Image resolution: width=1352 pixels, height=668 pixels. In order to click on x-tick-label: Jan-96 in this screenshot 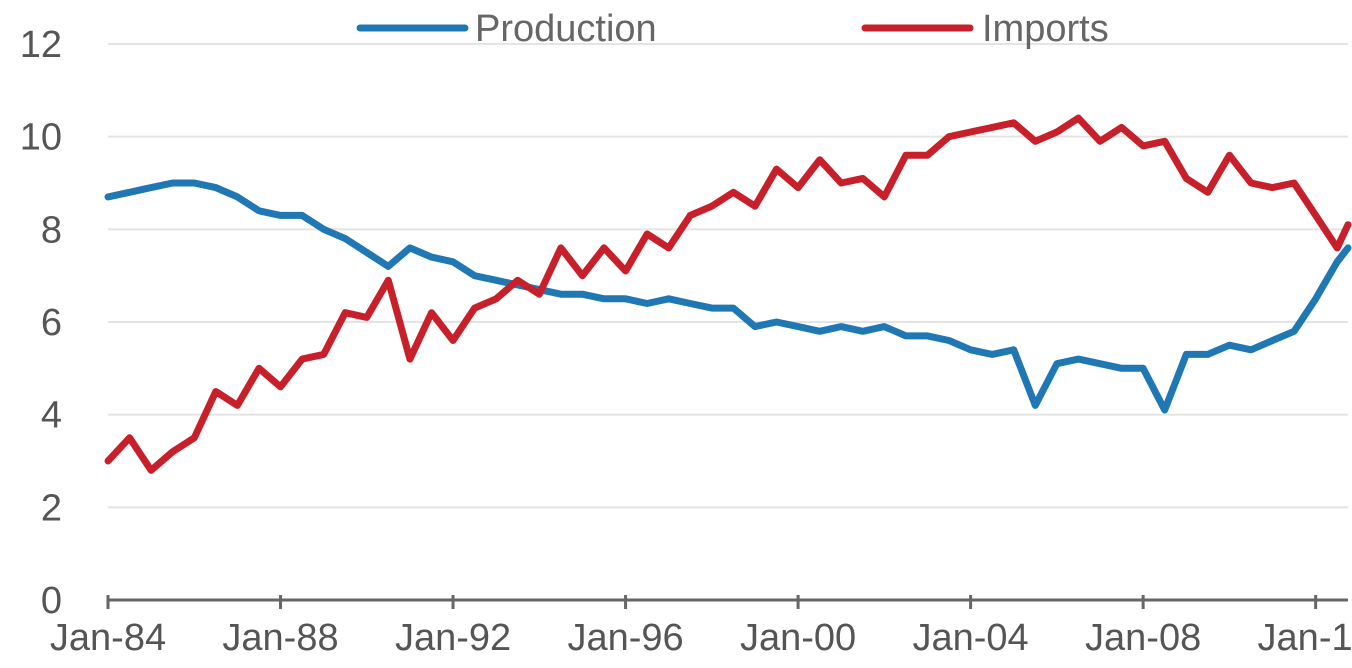, I will do `click(625, 638)`.